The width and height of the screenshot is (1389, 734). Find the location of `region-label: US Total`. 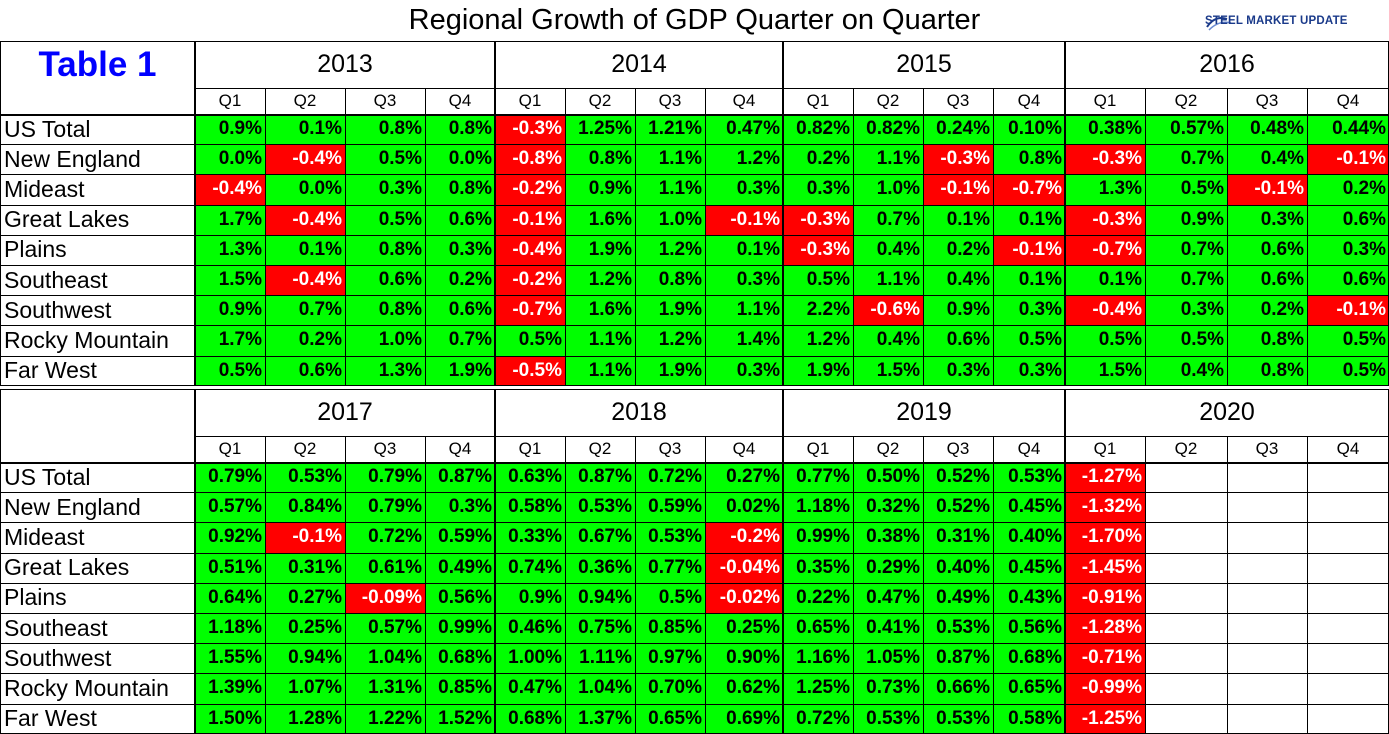

region-label: US Total is located at coordinates (47, 476).